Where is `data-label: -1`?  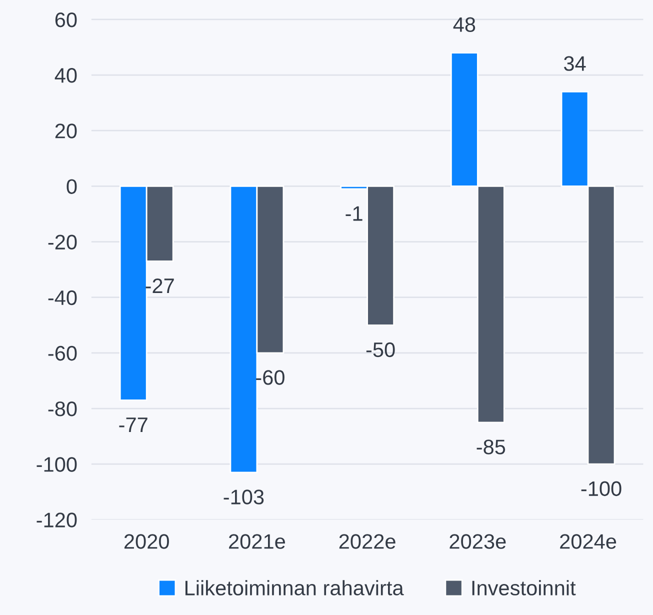 data-label: -1 is located at coordinates (354, 213).